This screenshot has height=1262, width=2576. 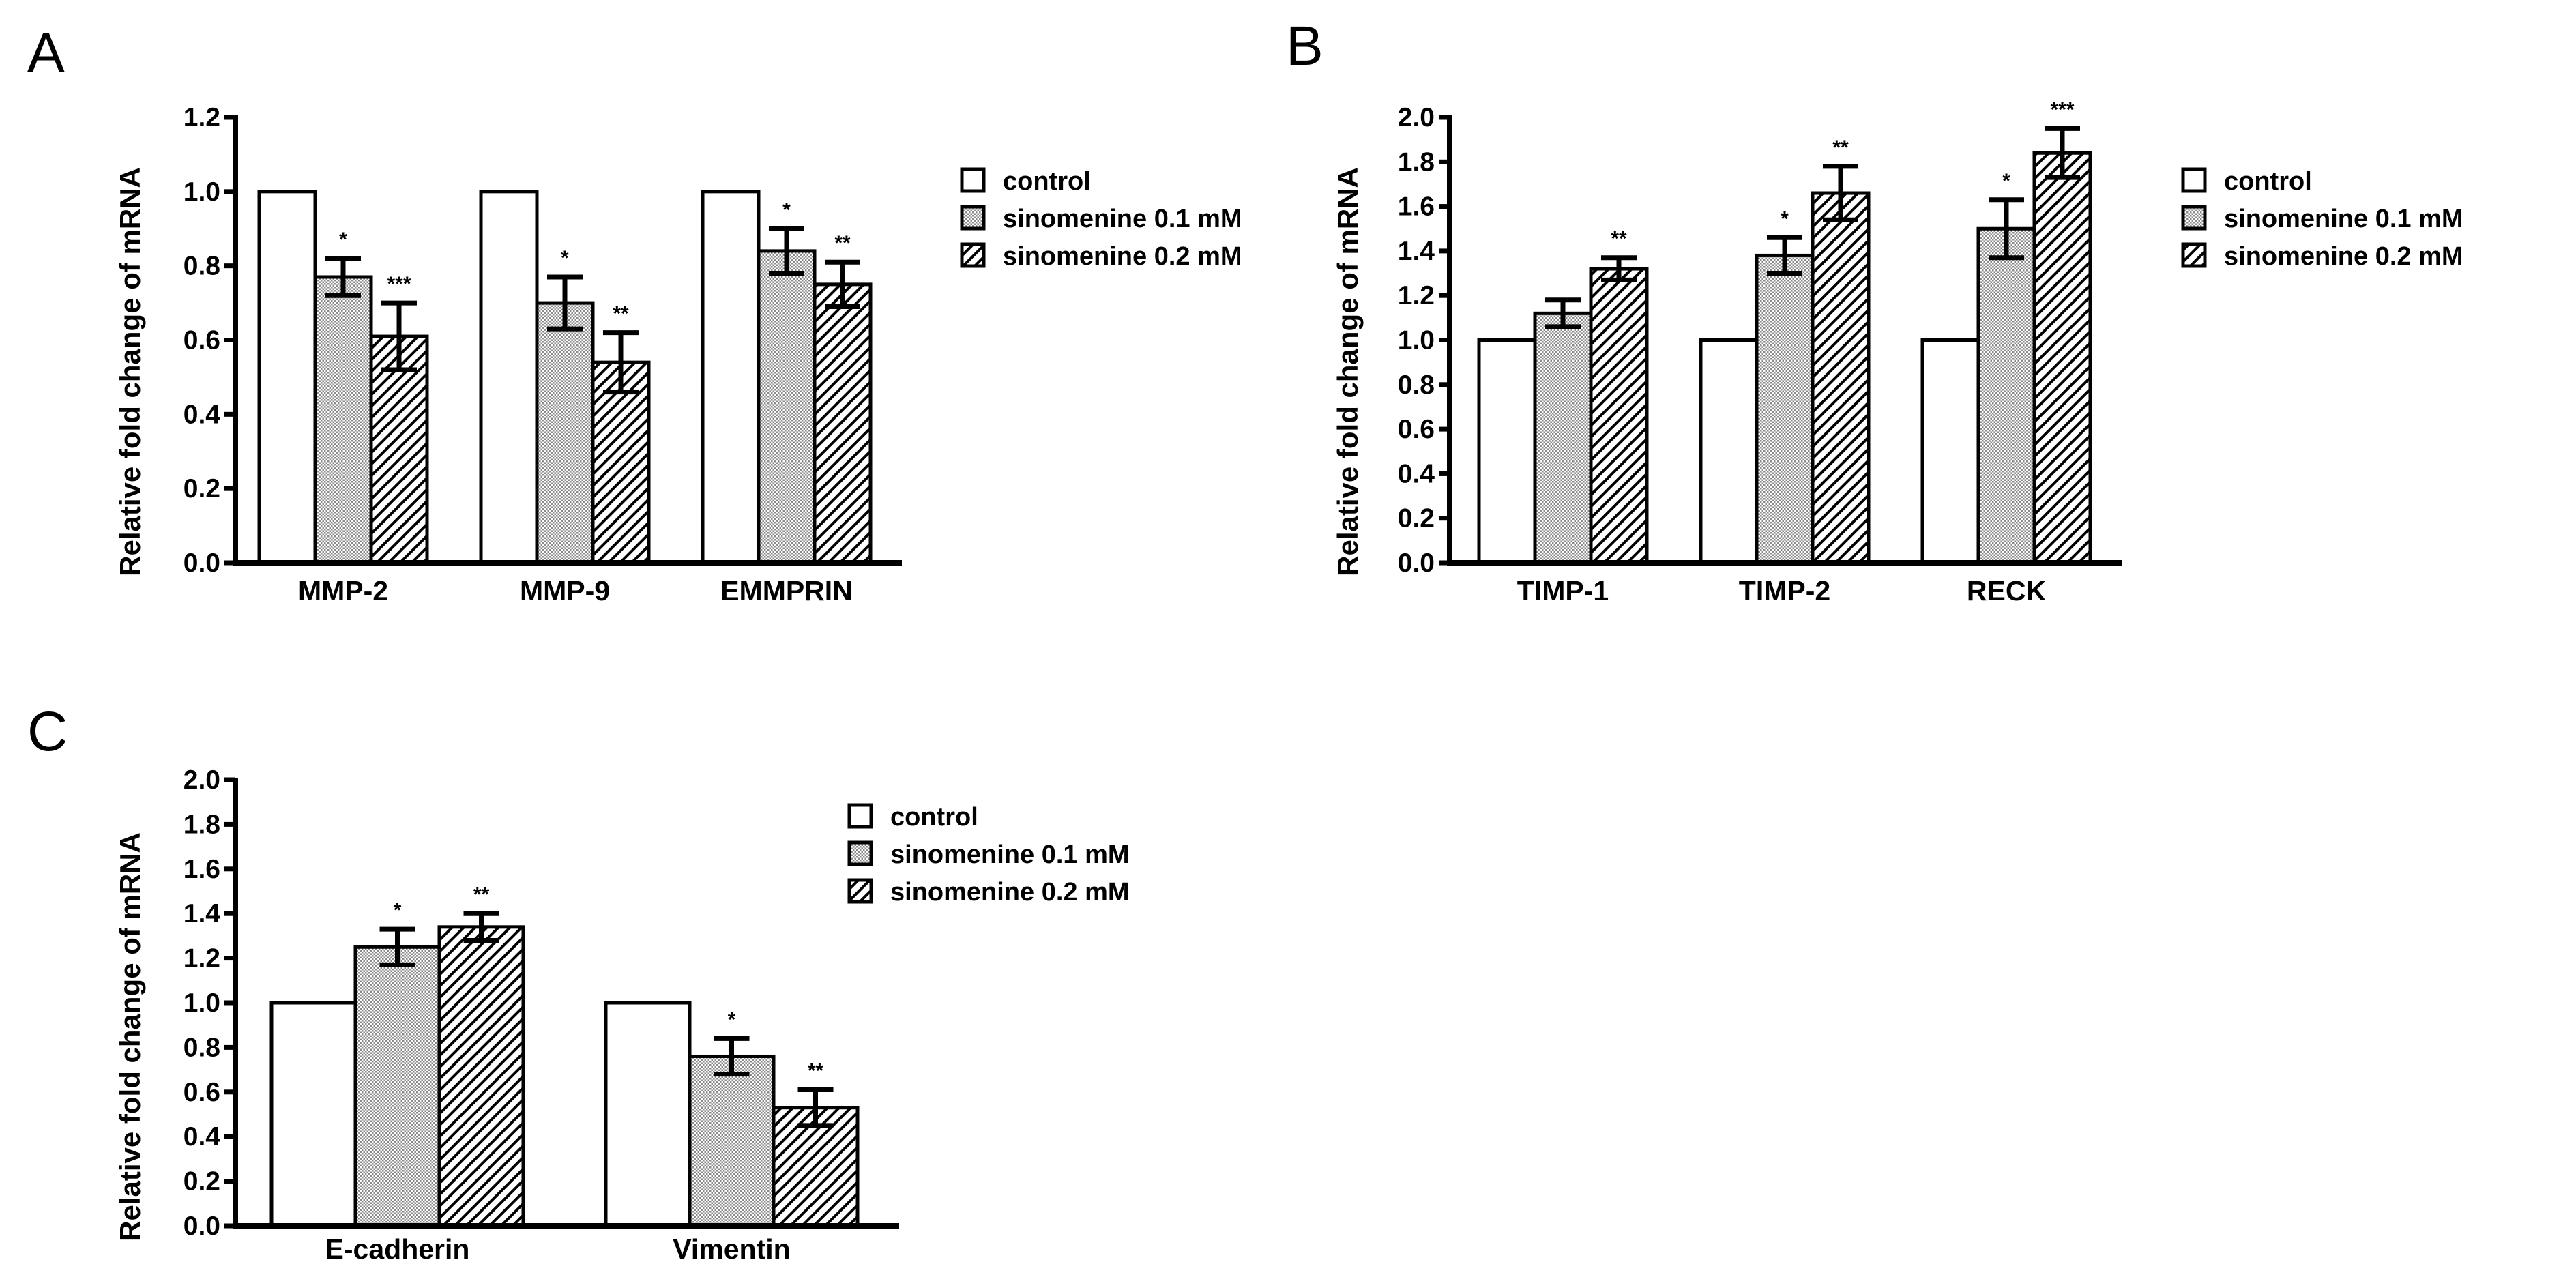 What do you see at coordinates (1417, 162) in the screenshot?
I see `y-tick-label-b-9: 1.8` at bounding box center [1417, 162].